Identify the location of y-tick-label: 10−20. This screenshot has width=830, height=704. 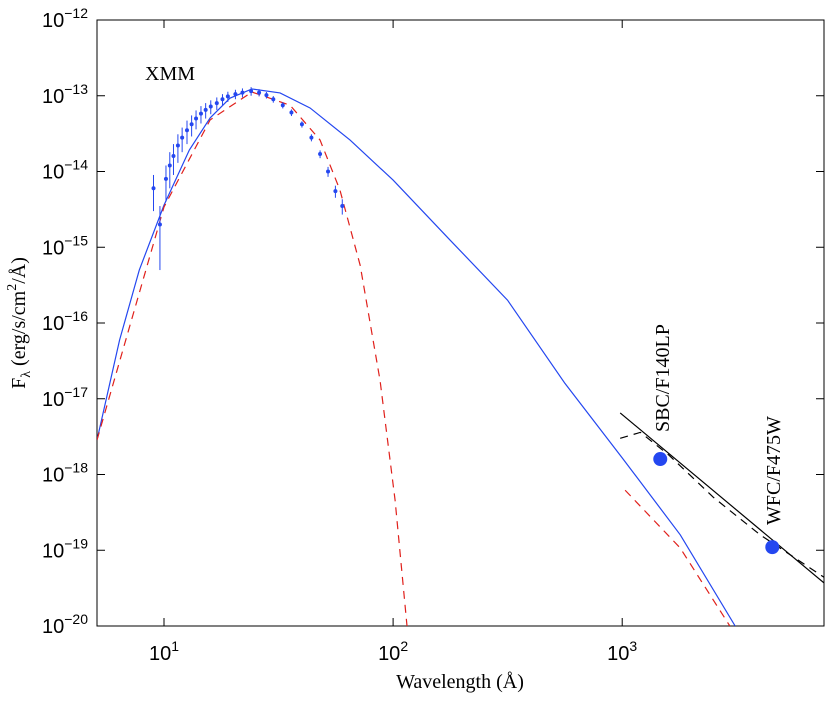
(65, 624).